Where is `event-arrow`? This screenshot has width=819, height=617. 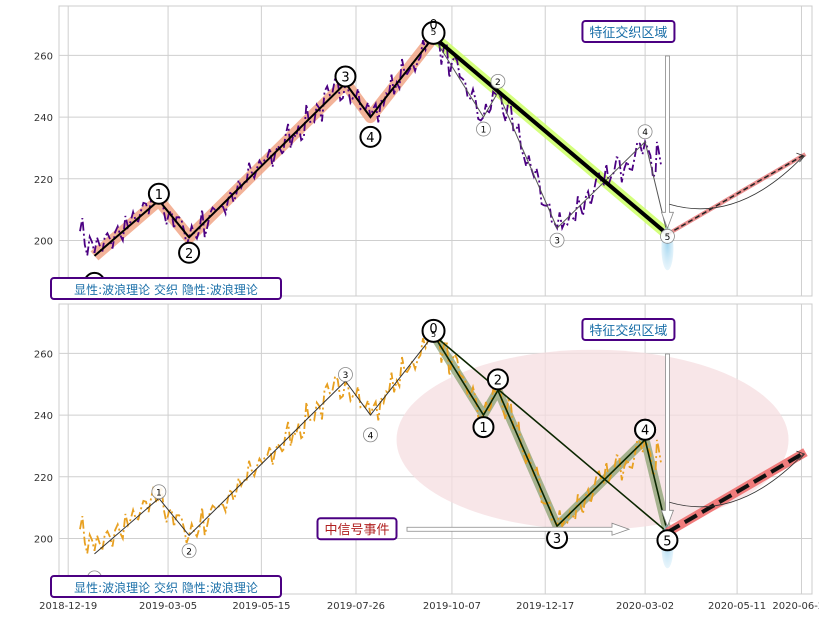 event-arrow is located at coordinates (518, 529).